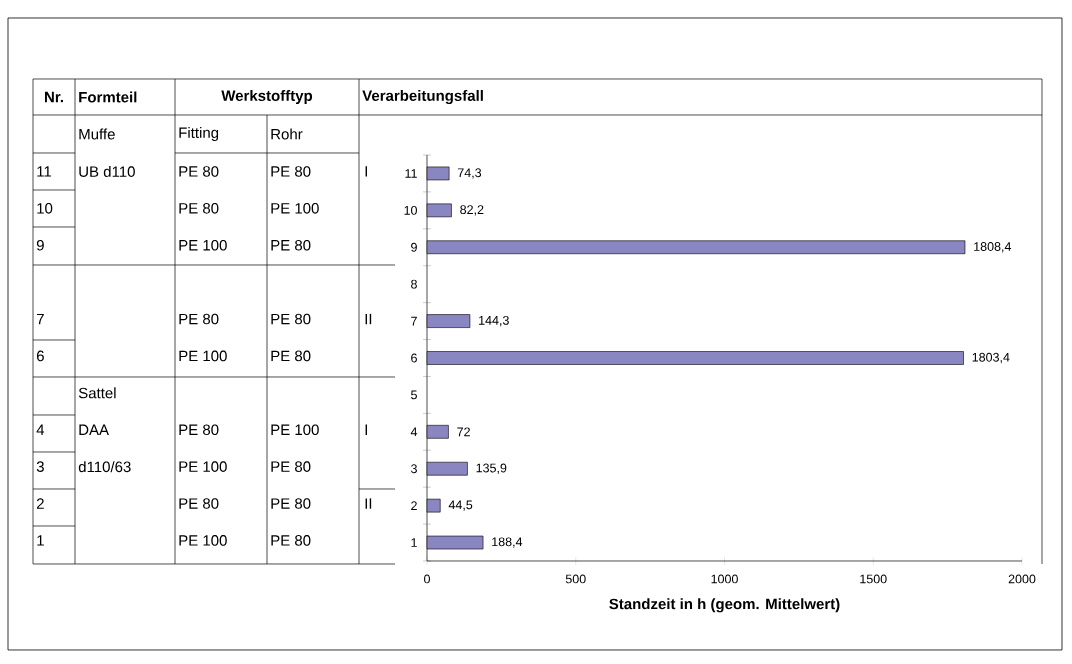 The image size is (1072, 664). Describe the element at coordinates (45, 208) in the screenshot. I see `text: 10` at that location.